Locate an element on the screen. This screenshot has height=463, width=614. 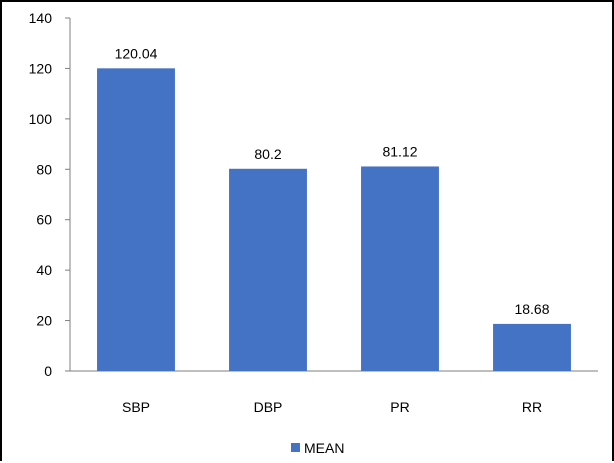
y-tick-label: 100 is located at coordinates (41, 119).